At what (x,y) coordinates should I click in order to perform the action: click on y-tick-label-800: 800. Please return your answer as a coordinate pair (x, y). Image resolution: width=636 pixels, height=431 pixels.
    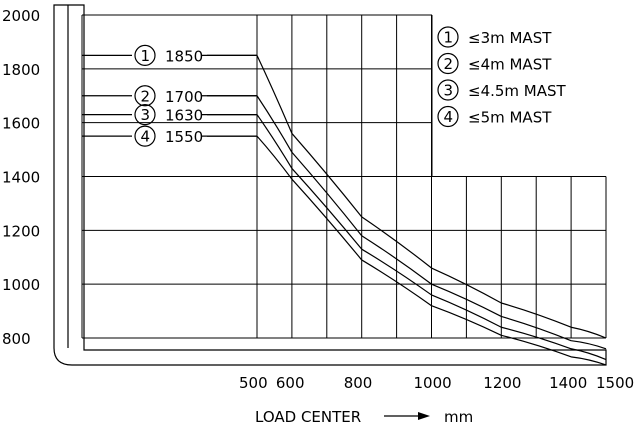
    Looking at the image, I should click on (16, 339).